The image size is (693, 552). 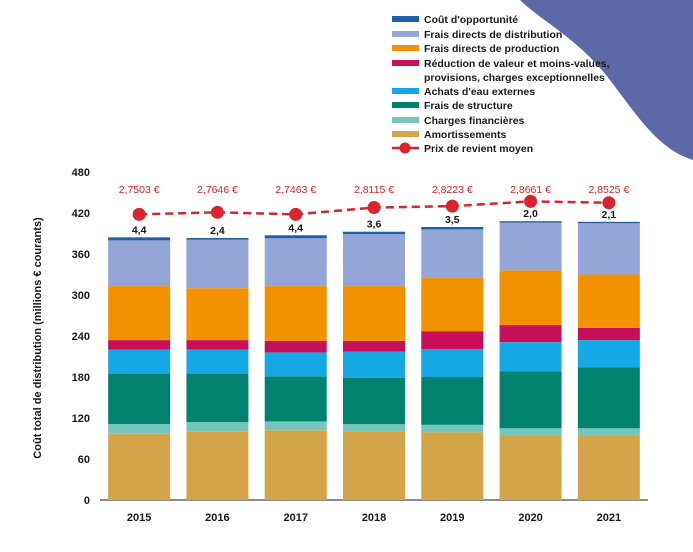 I want to click on x-tick-label: 2020, so click(x=530, y=518).